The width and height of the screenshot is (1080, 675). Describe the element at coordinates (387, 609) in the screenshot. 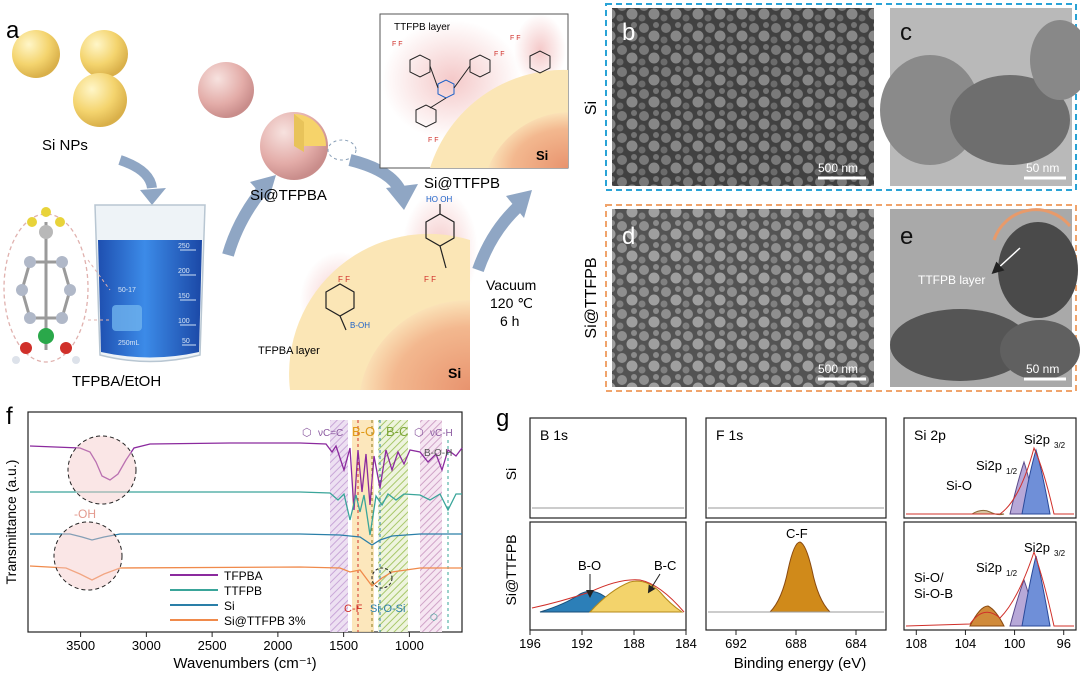

I see `band-label-siosi: Si-O-Si` at that location.